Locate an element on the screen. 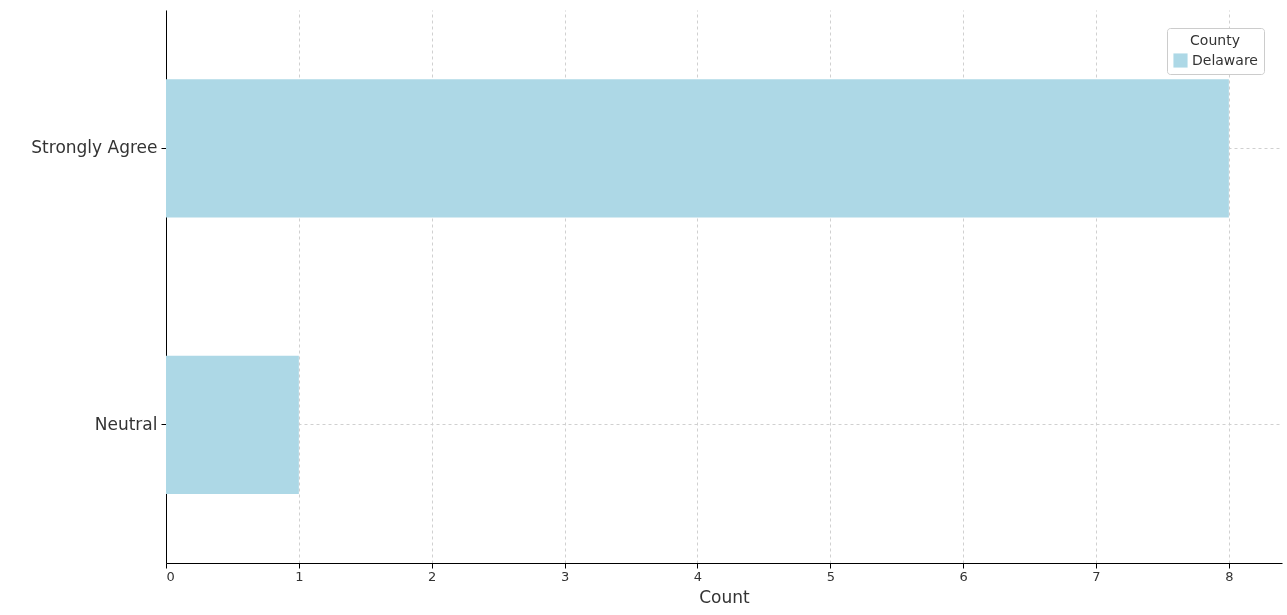 This screenshot has height=615, width=1287. y-tick-label: Neutral is located at coordinates (126, 423).